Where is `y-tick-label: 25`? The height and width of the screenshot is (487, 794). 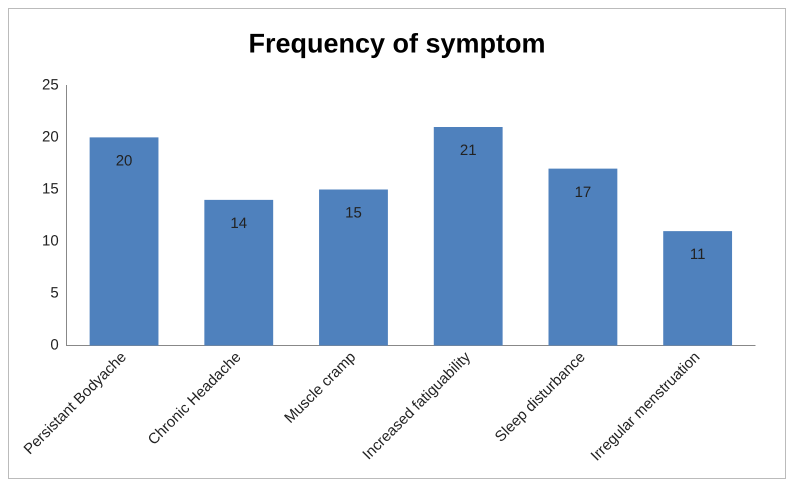
y-tick-label: 25 is located at coordinates (50, 85).